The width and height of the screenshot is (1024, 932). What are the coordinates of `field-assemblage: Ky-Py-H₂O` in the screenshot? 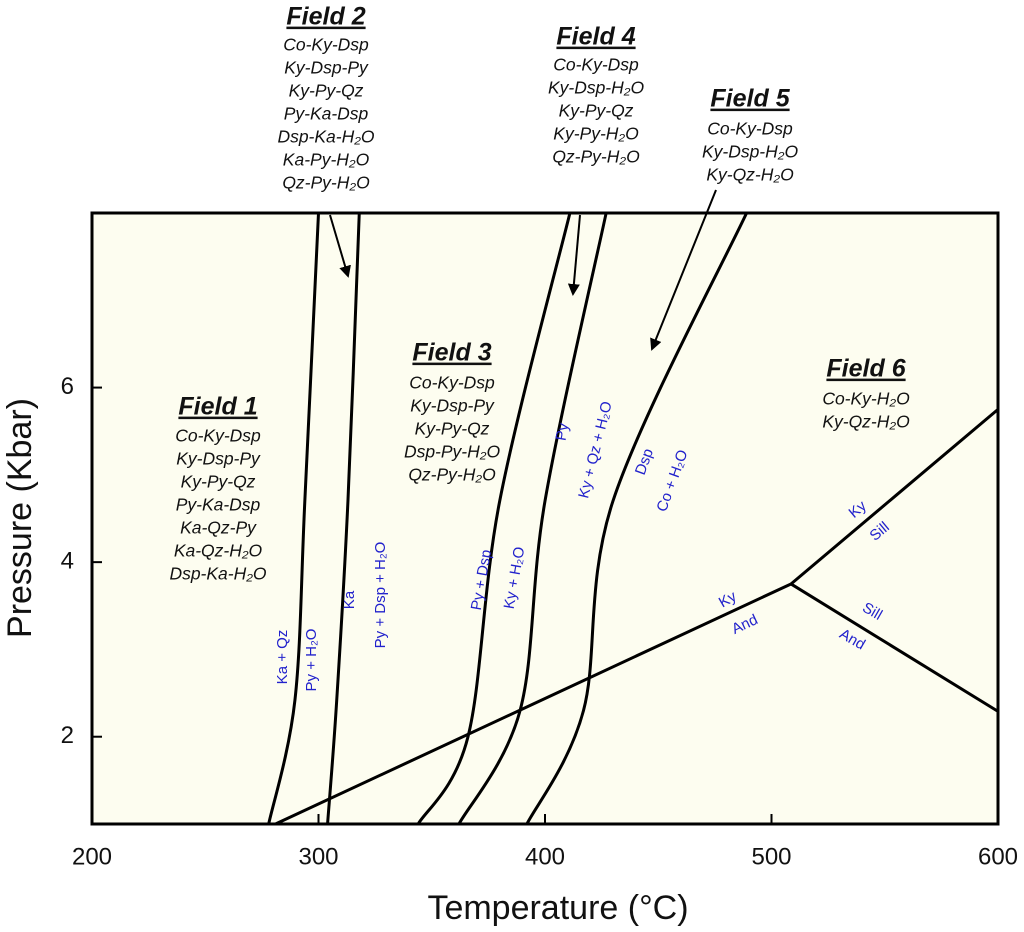 It's located at (596, 134).